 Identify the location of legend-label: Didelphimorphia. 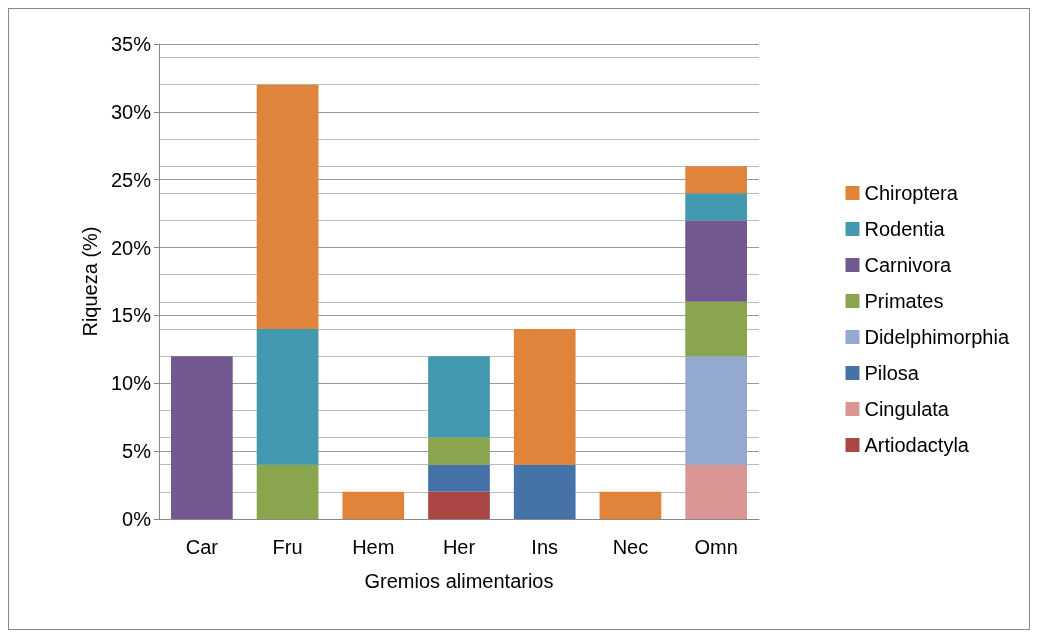
(937, 337).